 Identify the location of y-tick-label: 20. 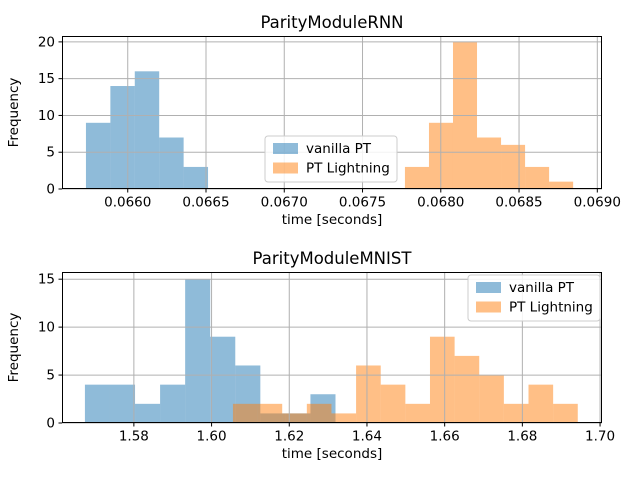
(46, 42).